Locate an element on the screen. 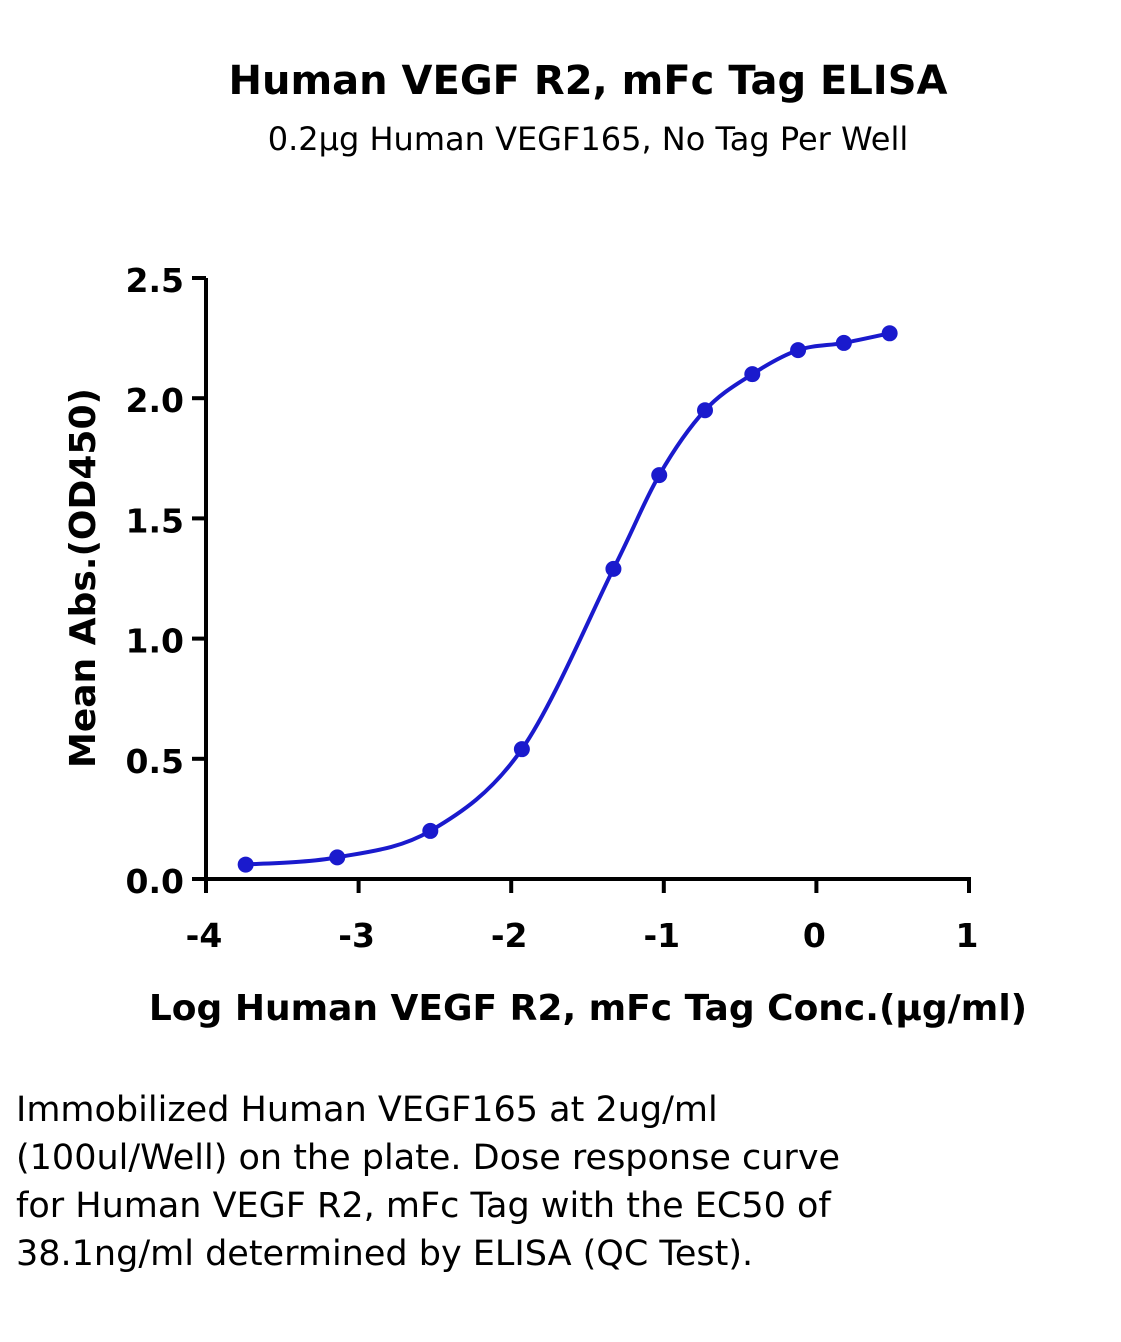  y-tick-label: 2.0 is located at coordinates (155, 400).